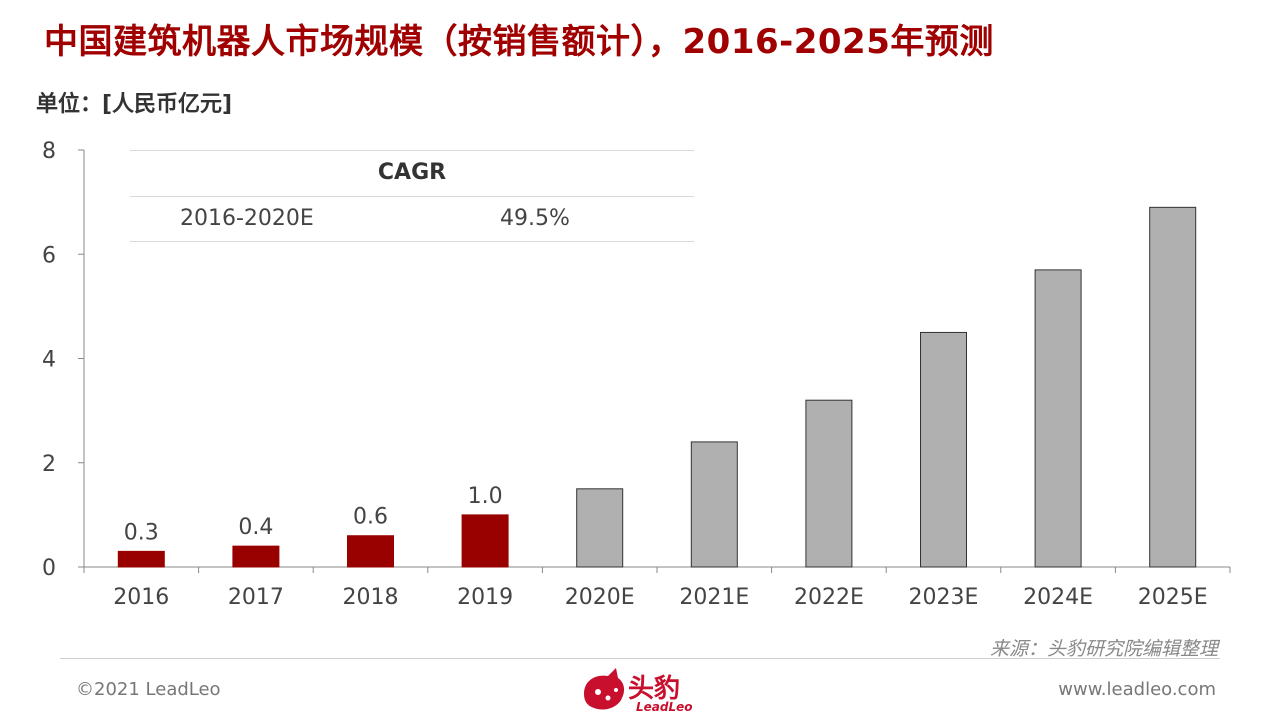  I want to click on logo-subtitle: LeadLeo, so click(664, 707).